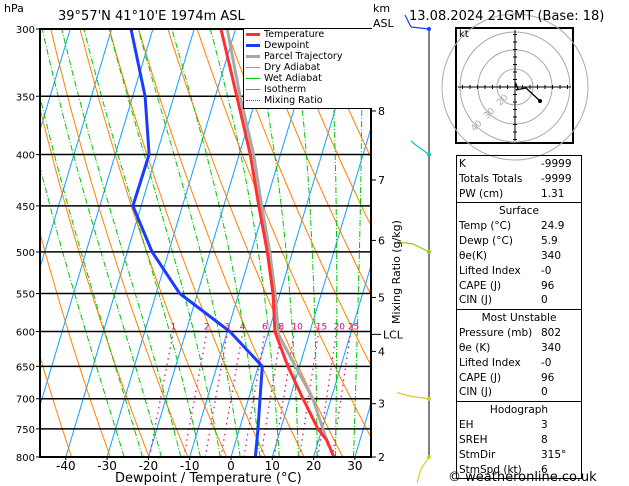 Image resolution: width=629 pixels, height=486 pixels. I want to click on row-label: EH, so click(466, 425).